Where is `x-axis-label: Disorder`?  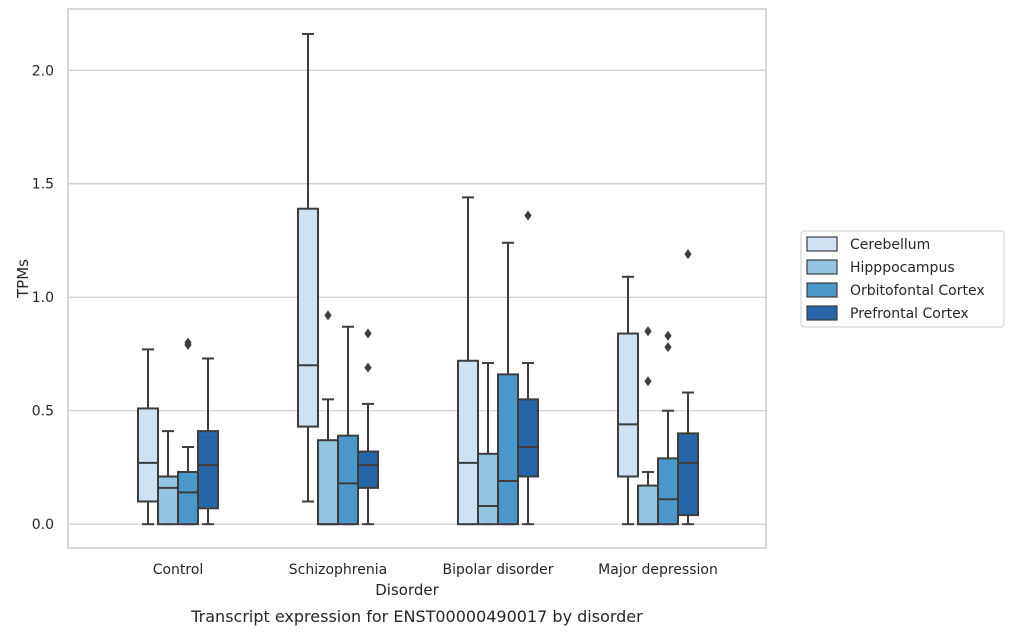
x-axis-label: Disorder is located at coordinates (407, 590).